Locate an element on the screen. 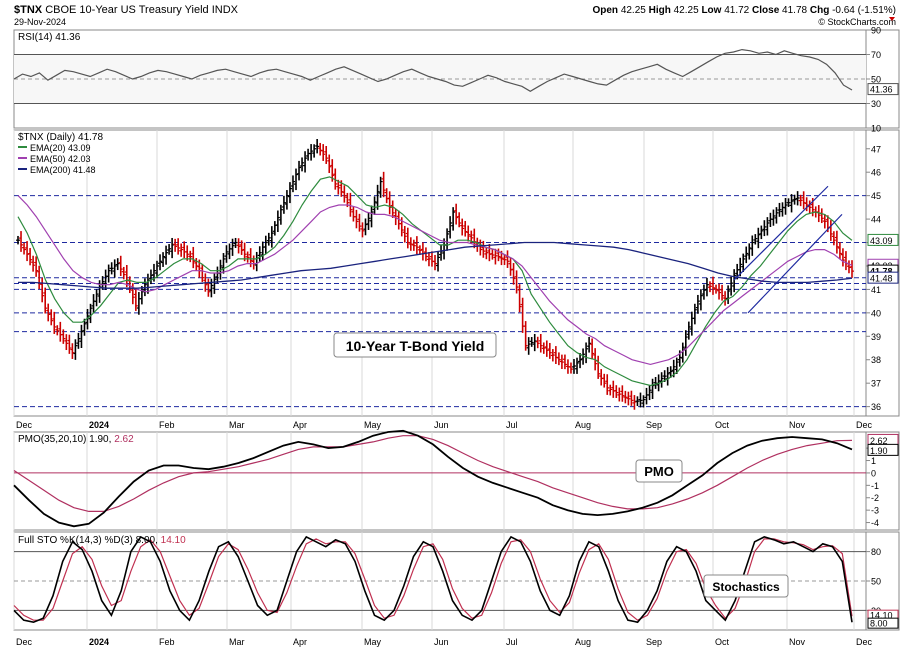  high-value: 42.25 is located at coordinates (688, 10).